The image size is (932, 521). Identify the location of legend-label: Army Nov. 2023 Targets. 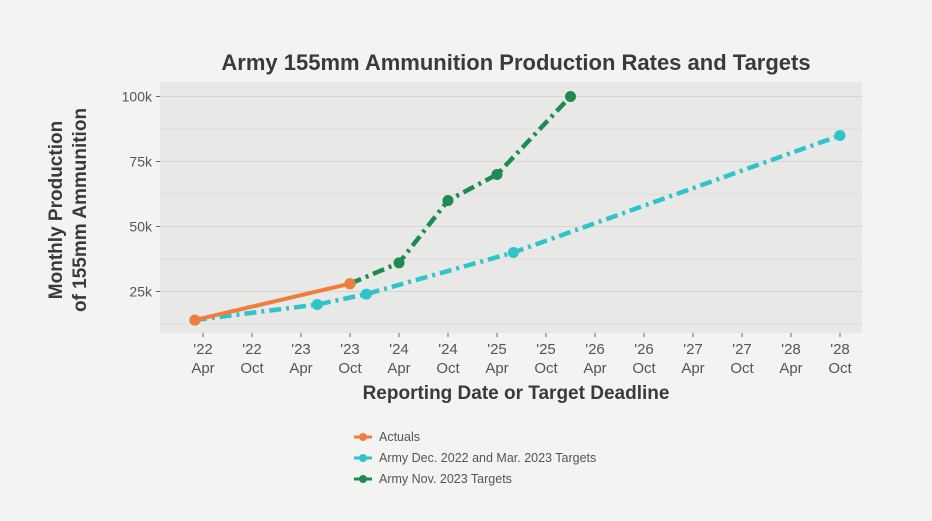
(445, 479).